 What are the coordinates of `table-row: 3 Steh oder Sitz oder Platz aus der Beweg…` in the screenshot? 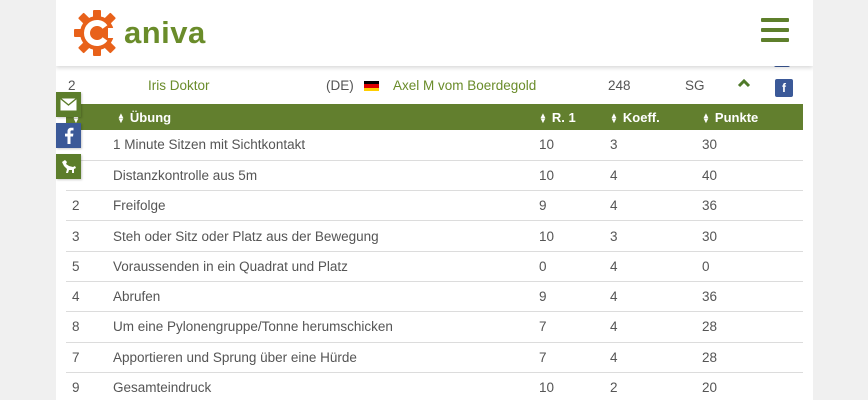 It's located at (434, 236).